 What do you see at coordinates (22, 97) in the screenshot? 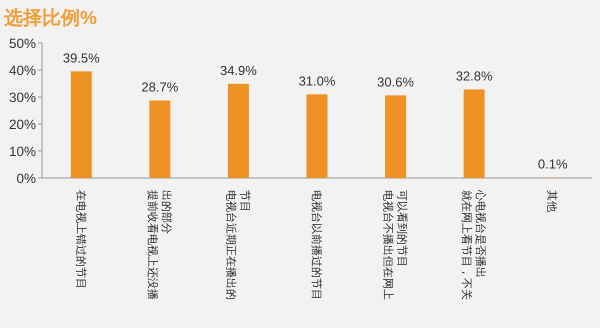
I see `y-tick-label: 30%` at bounding box center [22, 97].